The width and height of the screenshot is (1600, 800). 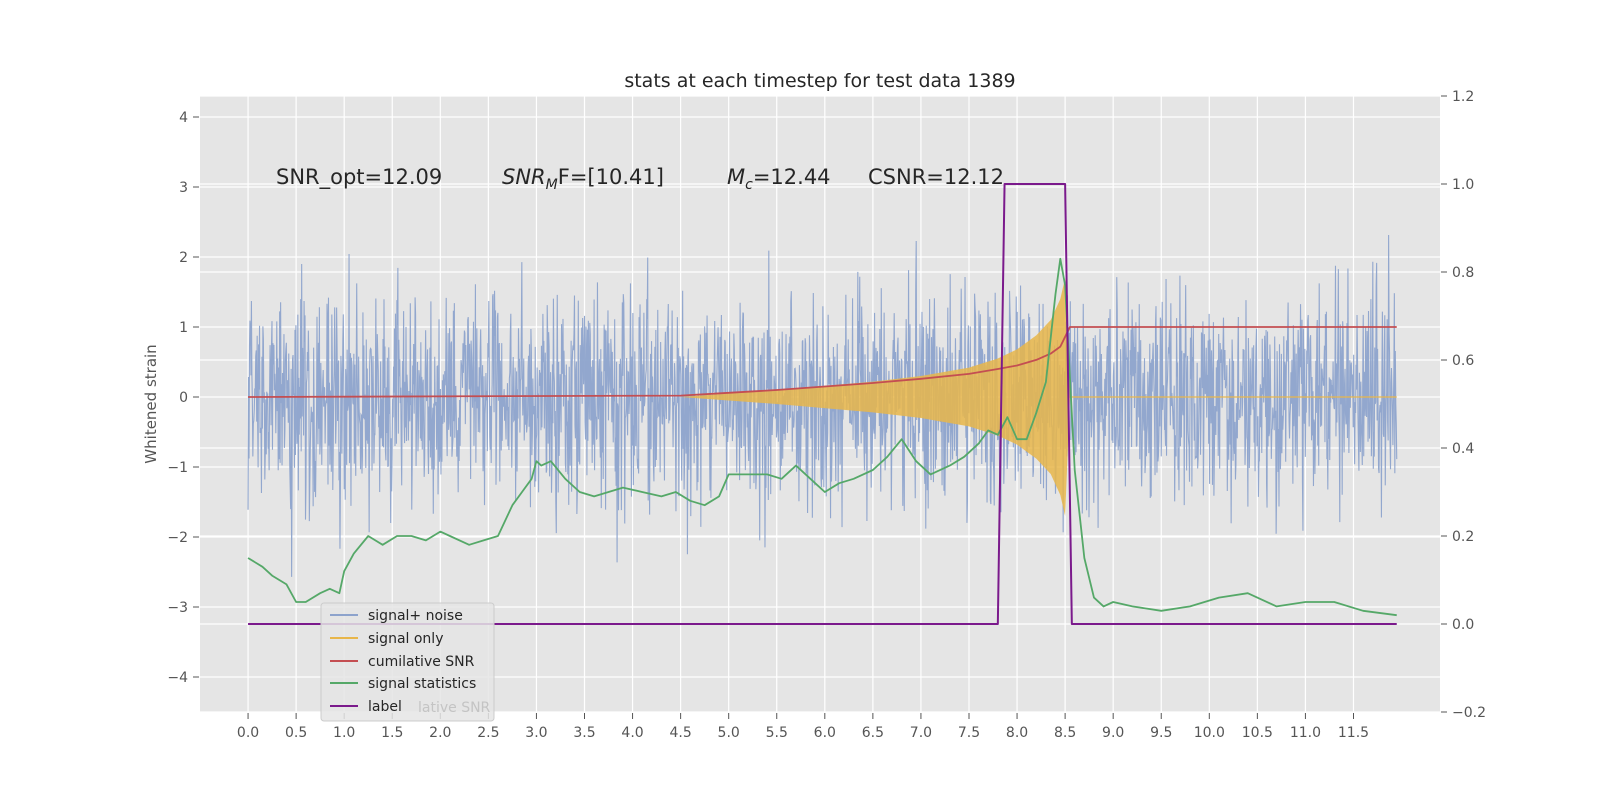 I want to click on annotation-mc-sub: c, so click(x=749, y=185).